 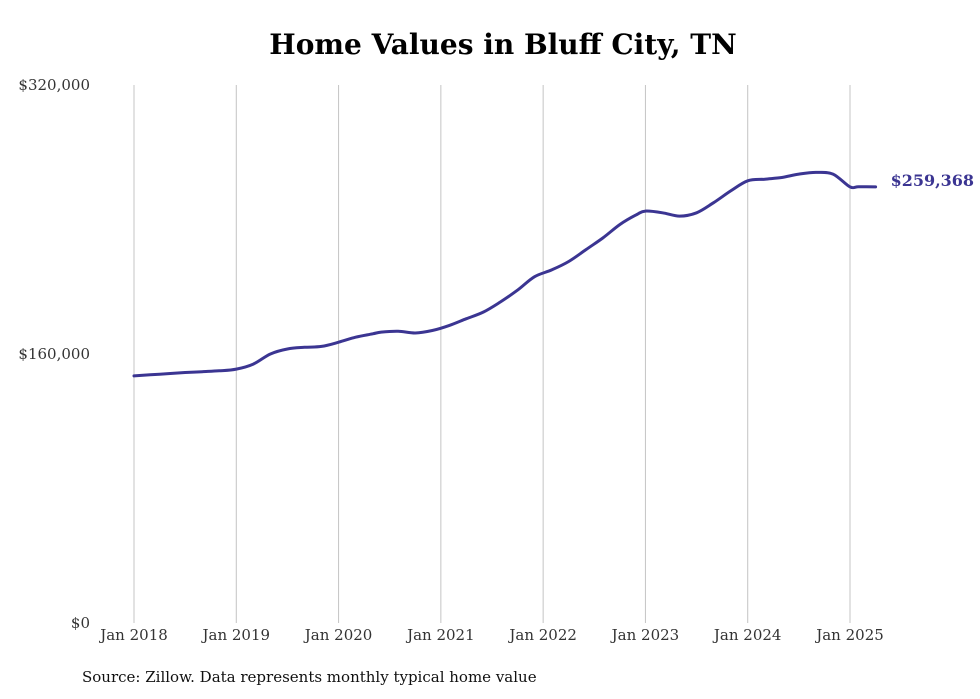 I want to click on x-tick-label: Jan 2020, so click(x=338, y=635).